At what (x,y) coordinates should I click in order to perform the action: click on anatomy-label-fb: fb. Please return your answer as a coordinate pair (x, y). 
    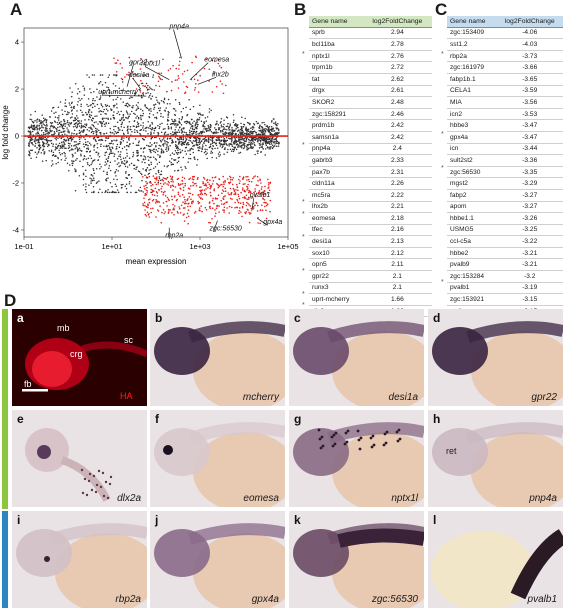
    Looking at the image, I should click on (28, 384).